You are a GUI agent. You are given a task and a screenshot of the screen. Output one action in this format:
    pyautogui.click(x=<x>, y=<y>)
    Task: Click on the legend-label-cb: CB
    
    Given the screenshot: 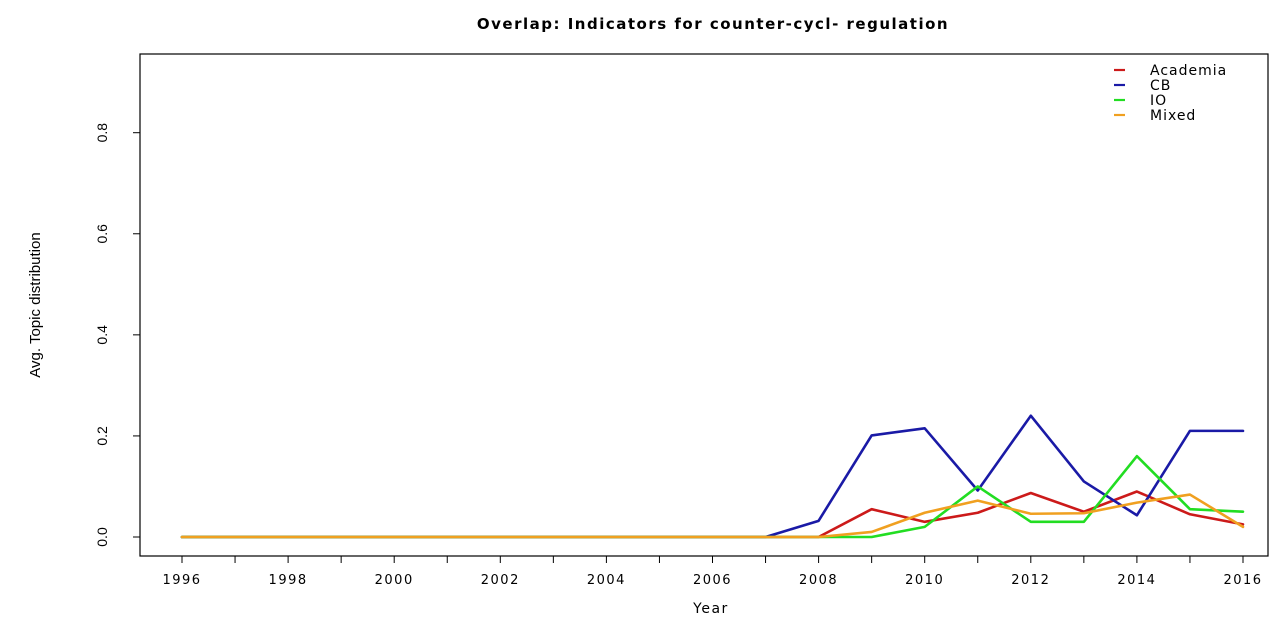 What is the action you would take?
    pyautogui.click(x=1160, y=86)
    